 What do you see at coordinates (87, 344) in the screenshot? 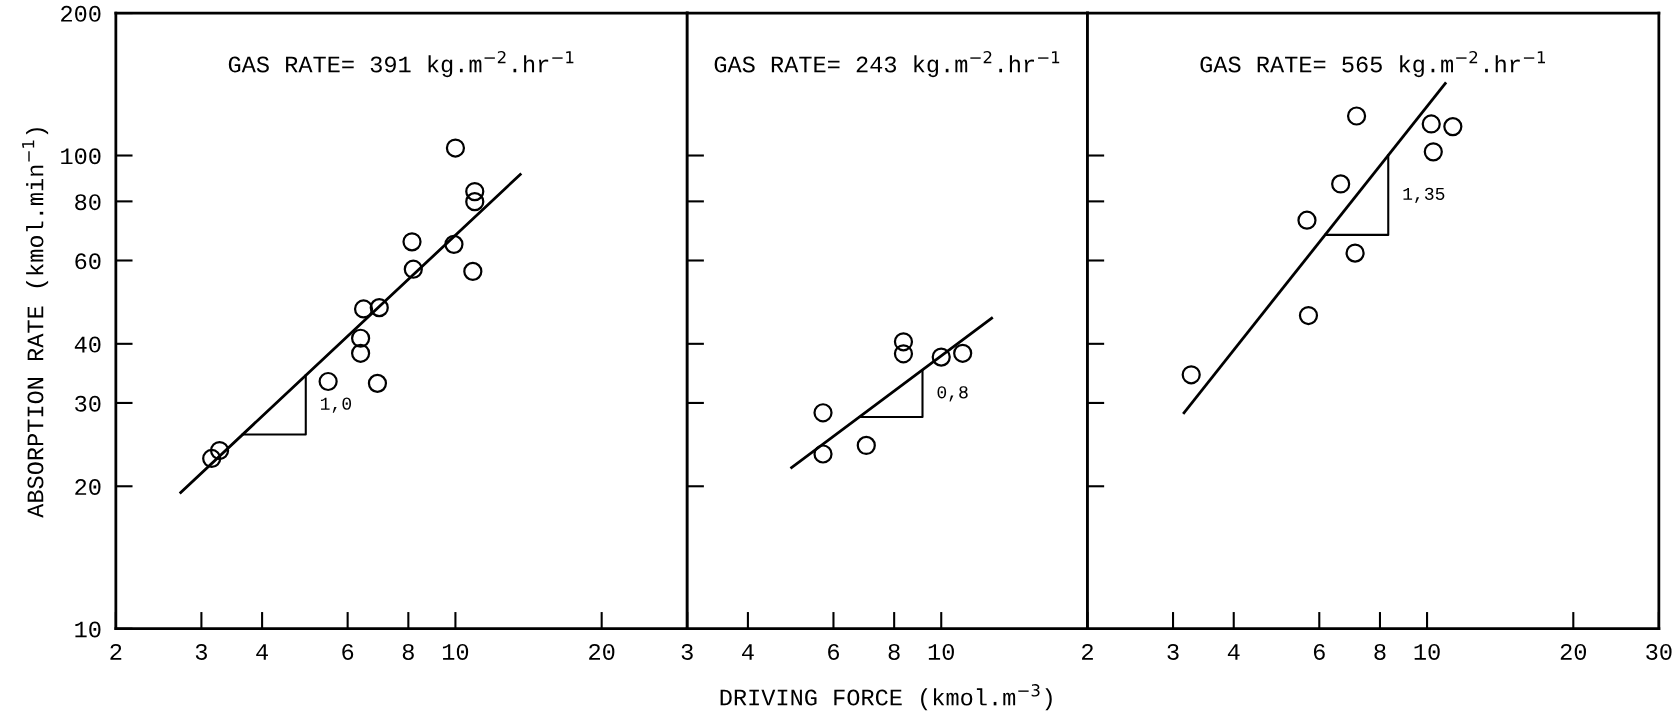
I see `y-tick-label: 40` at bounding box center [87, 344].